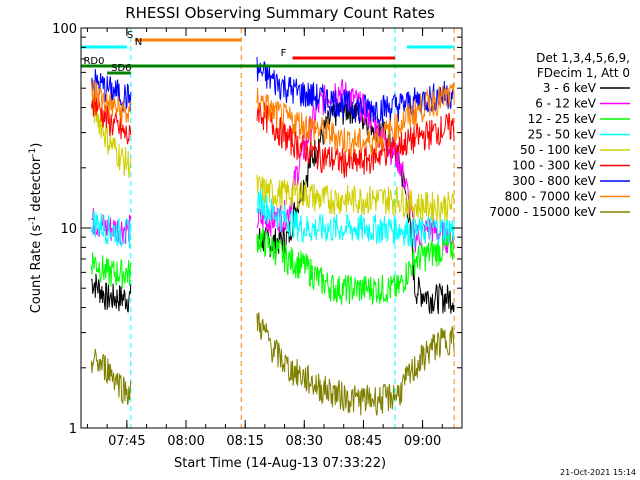  What do you see at coordinates (36, 269) in the screenshot?
I see `y-axis-label-main: Count Rate (s` at bounding box center [36, 269].